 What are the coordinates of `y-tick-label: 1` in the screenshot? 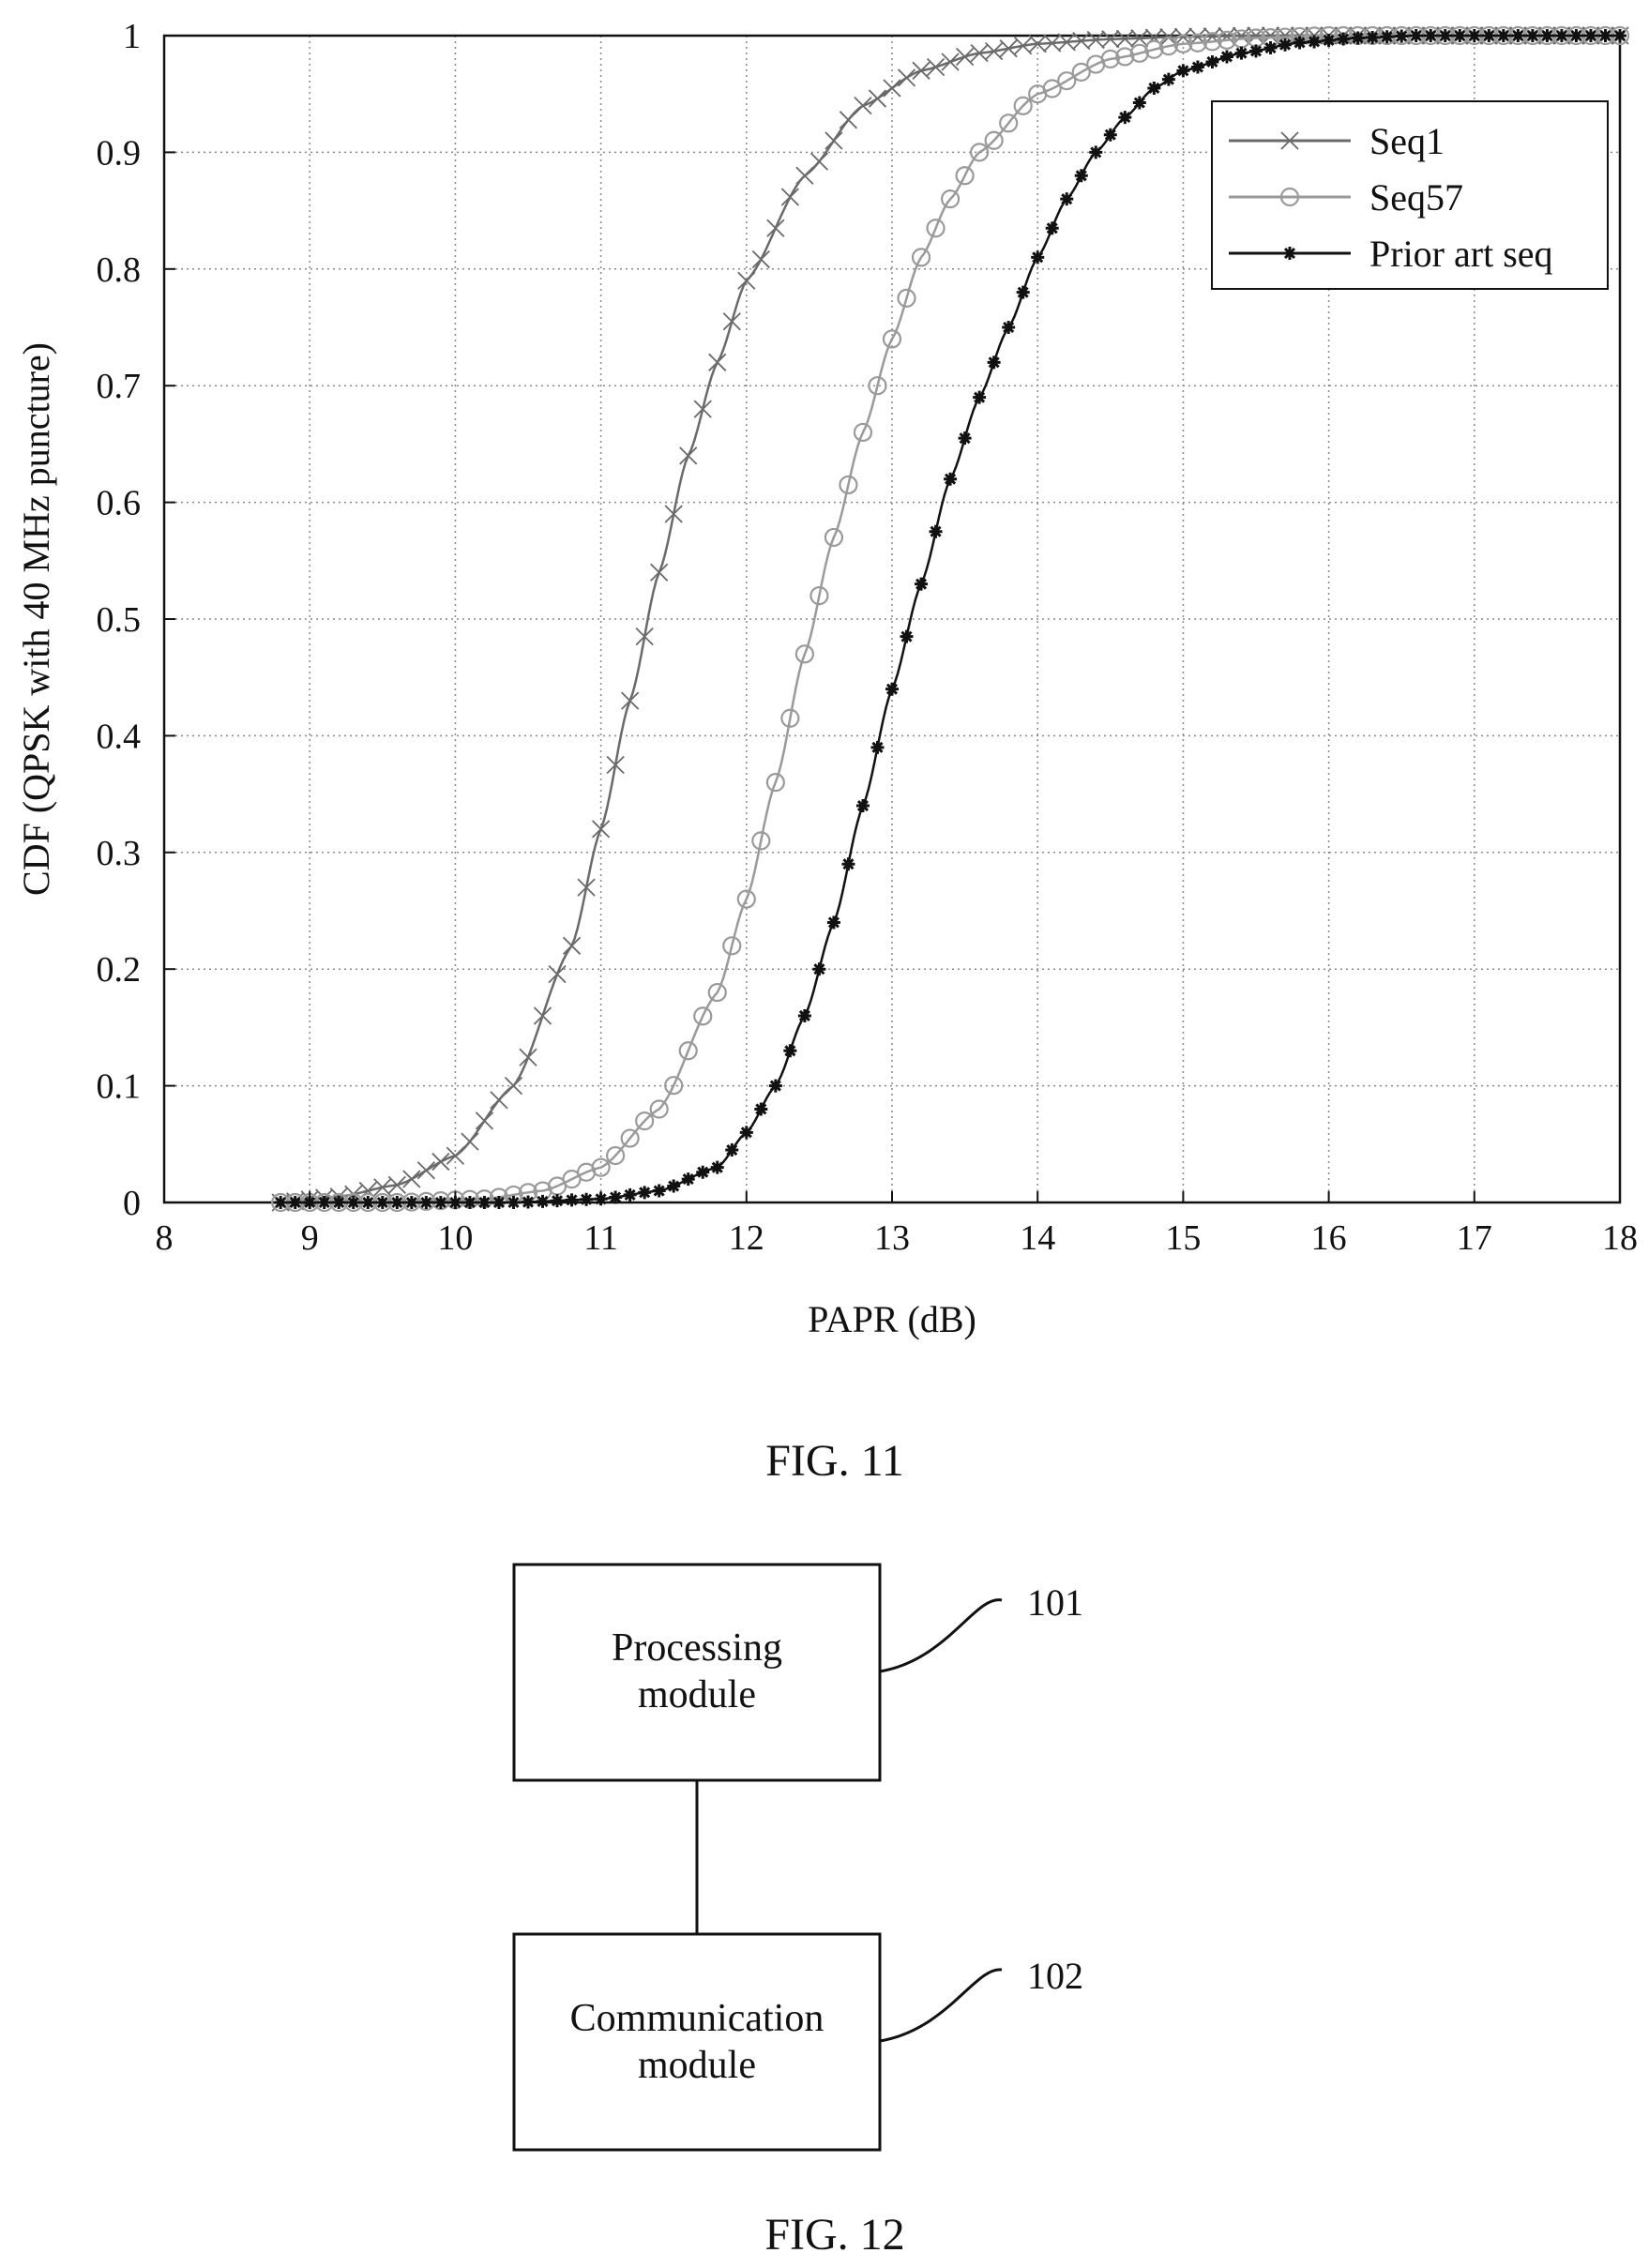 It's located at (132, 36).